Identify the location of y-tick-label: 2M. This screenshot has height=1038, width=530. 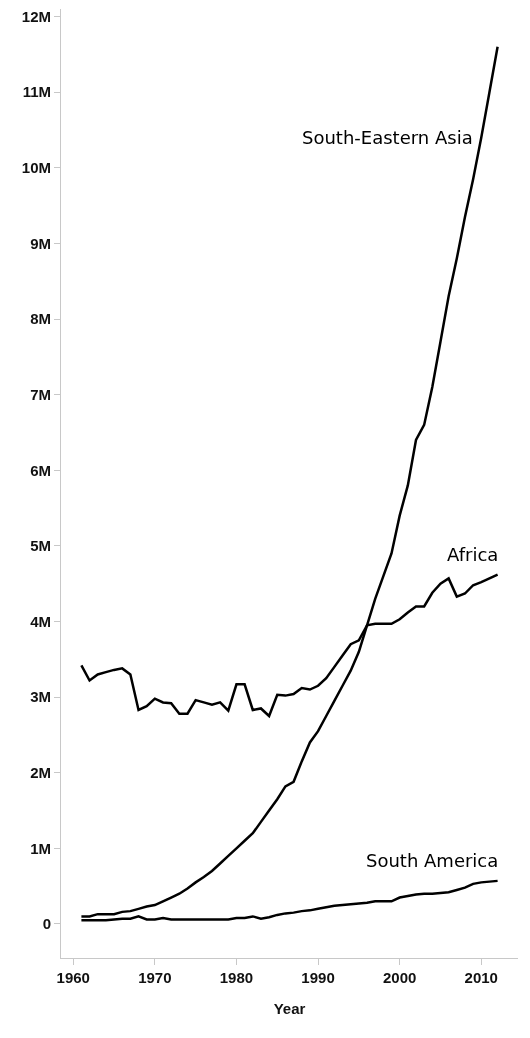
(40, 772).